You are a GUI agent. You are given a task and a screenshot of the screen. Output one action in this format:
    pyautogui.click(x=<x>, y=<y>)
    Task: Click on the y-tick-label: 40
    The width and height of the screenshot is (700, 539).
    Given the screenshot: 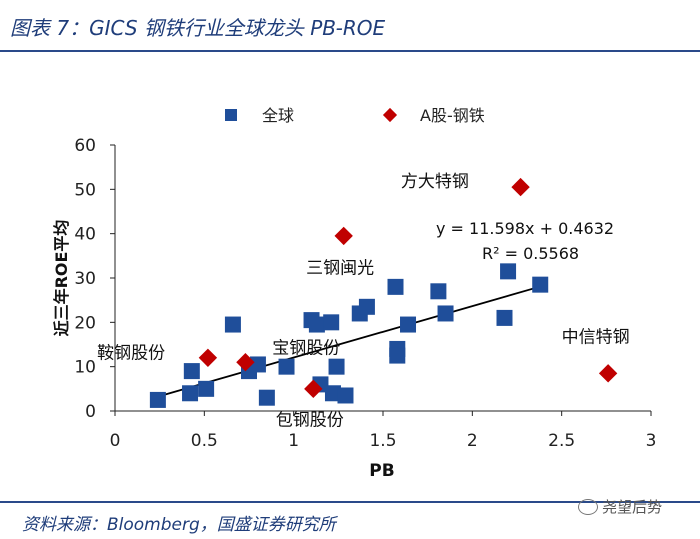 What is the action you would take?
    pyautogui.click(x=85, y=235)
    